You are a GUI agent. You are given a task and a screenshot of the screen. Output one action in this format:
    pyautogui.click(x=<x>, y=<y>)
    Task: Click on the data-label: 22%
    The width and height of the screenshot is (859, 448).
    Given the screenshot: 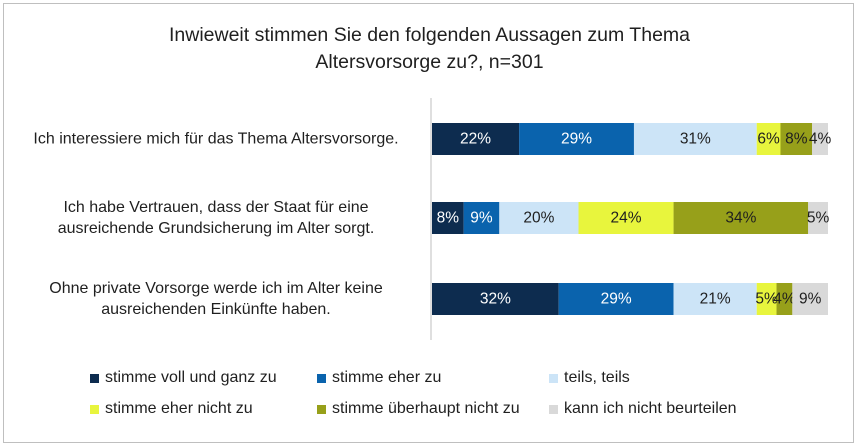 What is the action you would take?
    pyautogui.click(x=475, y=139)
    